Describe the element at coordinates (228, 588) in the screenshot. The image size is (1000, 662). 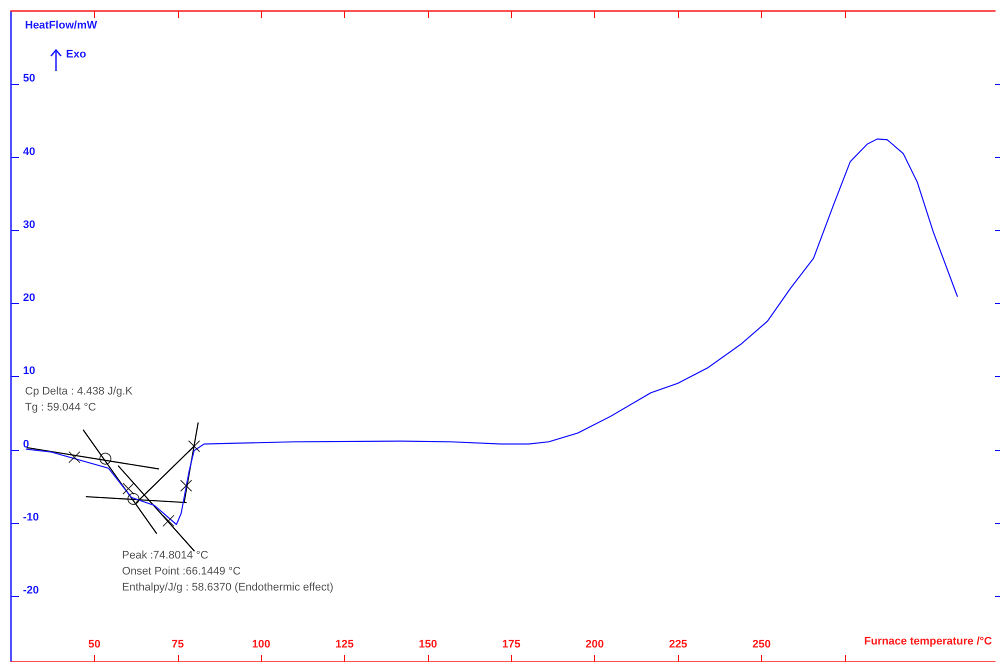
I see `annotation: Enthalpy/J/g : 58.6370 (Endothermic effect)` at that location.